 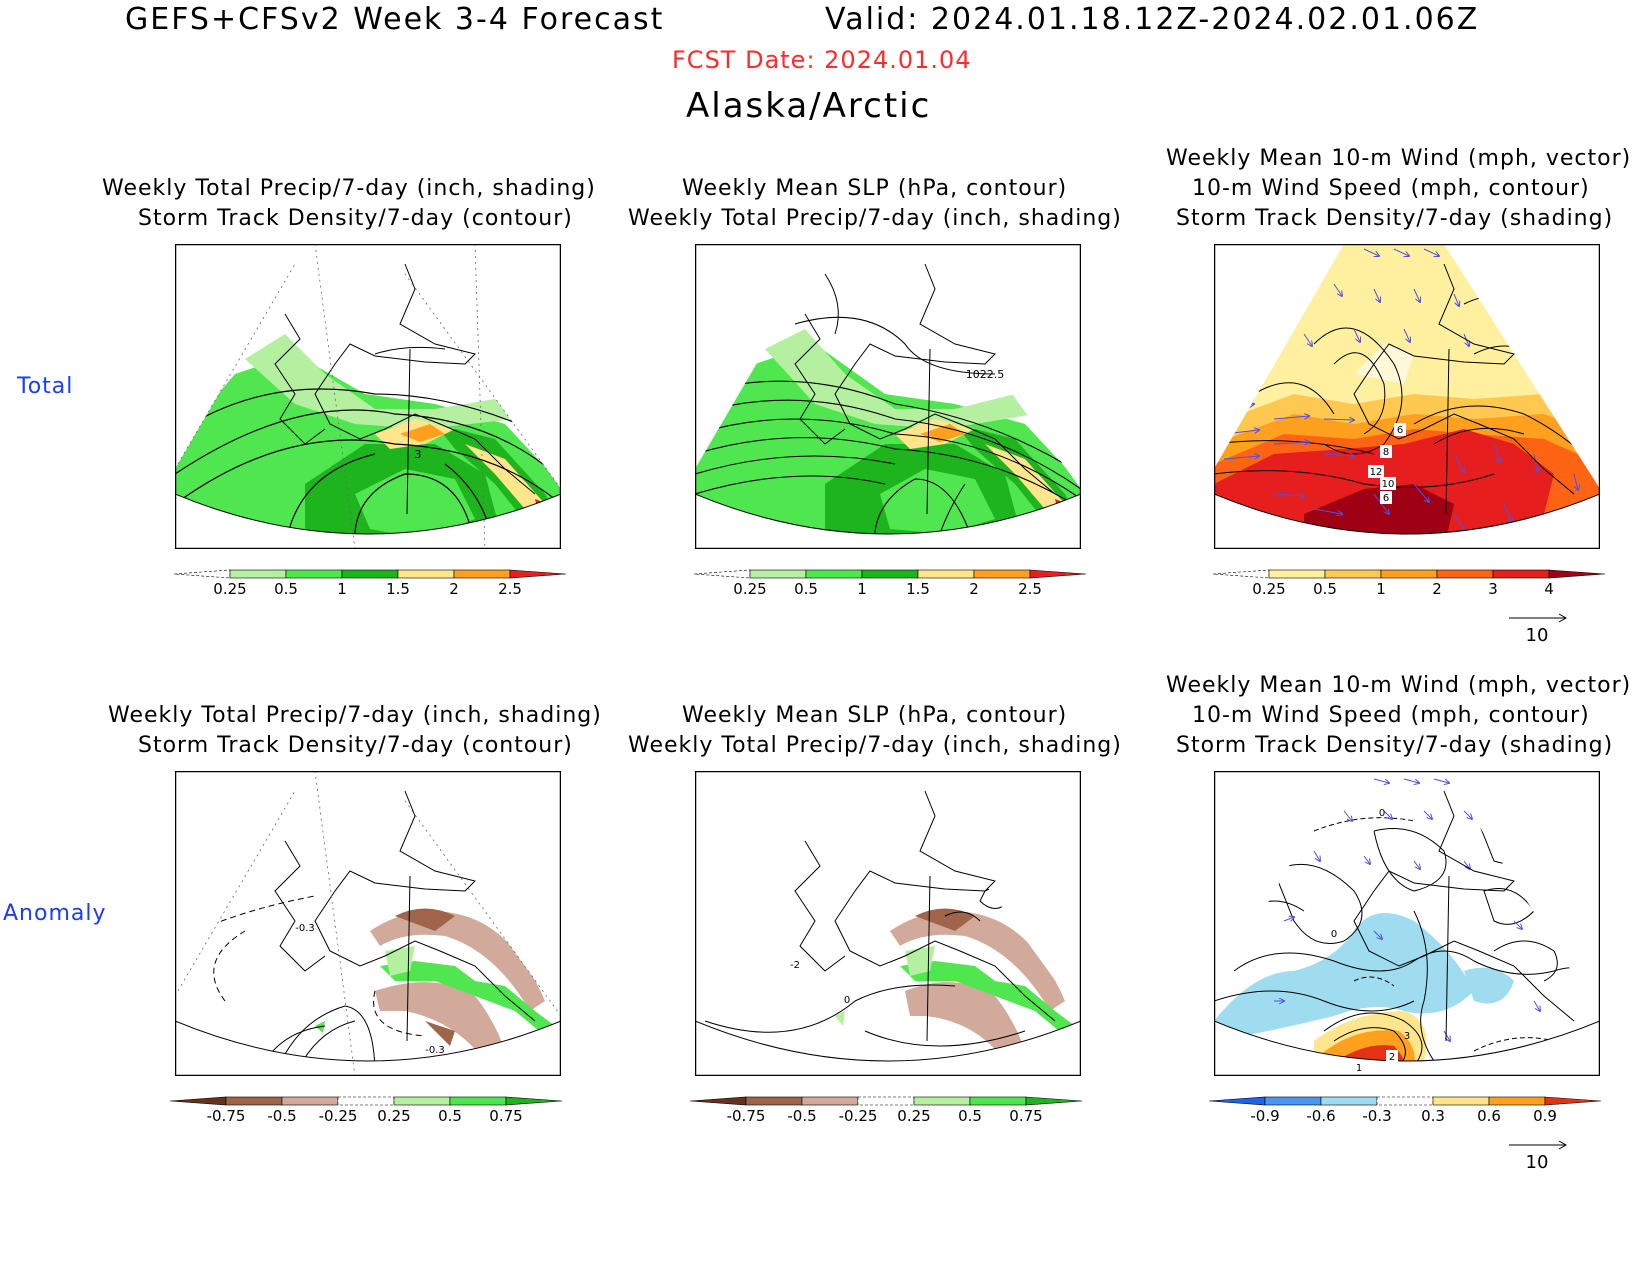 I want to click on panel6-frame, so click(x=1407, y=923).